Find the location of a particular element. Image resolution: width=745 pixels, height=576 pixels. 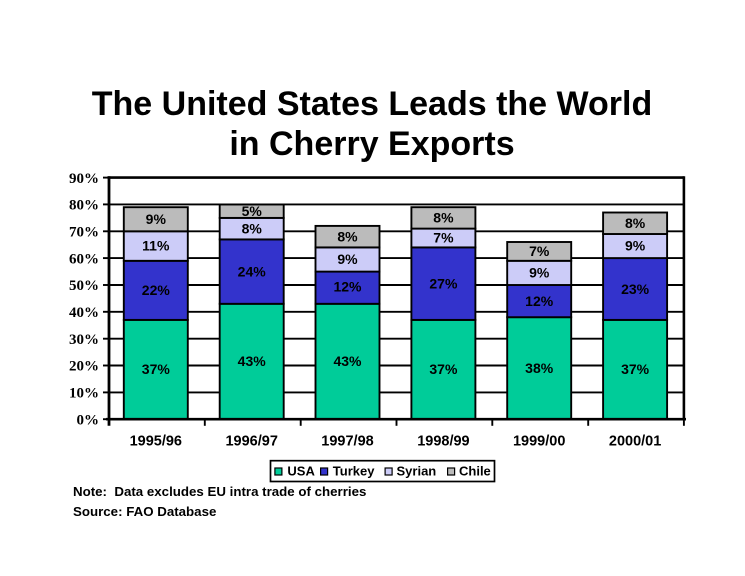

svg-text: USA is located at coordinates (301, 471).